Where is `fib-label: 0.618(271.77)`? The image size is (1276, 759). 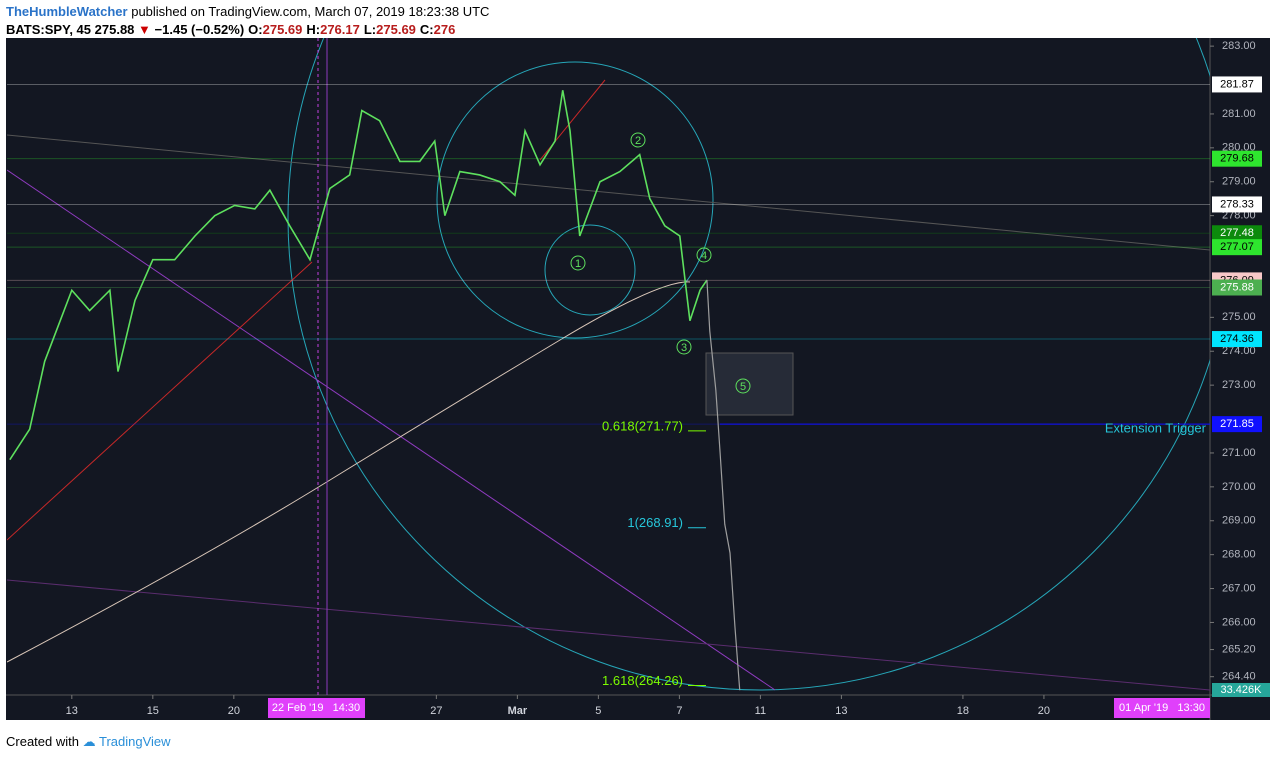 fib-label: 0.618(271.77) is located at coordinates (642, 425).